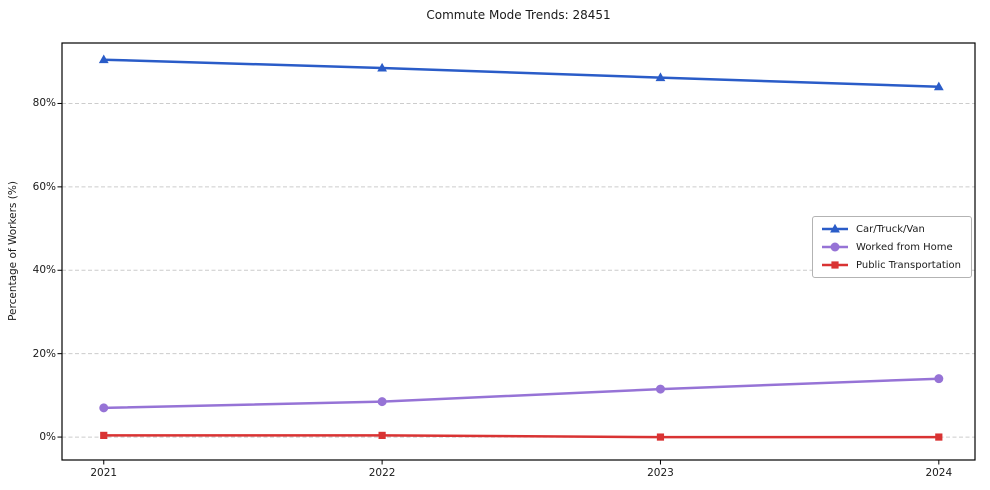 The image size is (990, 490). Describe the element at coordinates (104, 473) in the screenshot. I see `x-tick-label: 2021` at that location.